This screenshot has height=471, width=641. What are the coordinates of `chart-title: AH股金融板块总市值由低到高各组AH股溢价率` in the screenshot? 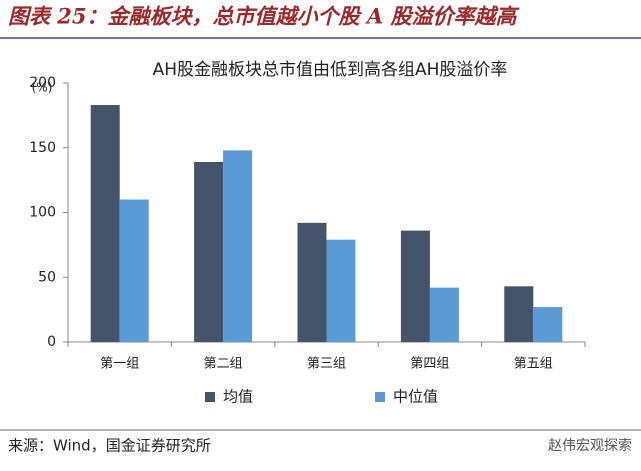 It's located at (330, 70).